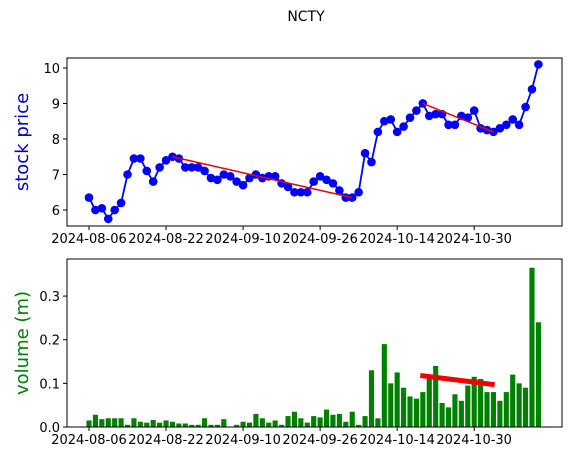  I want to click on y-tick-label: 0.3, so click(49, 297).